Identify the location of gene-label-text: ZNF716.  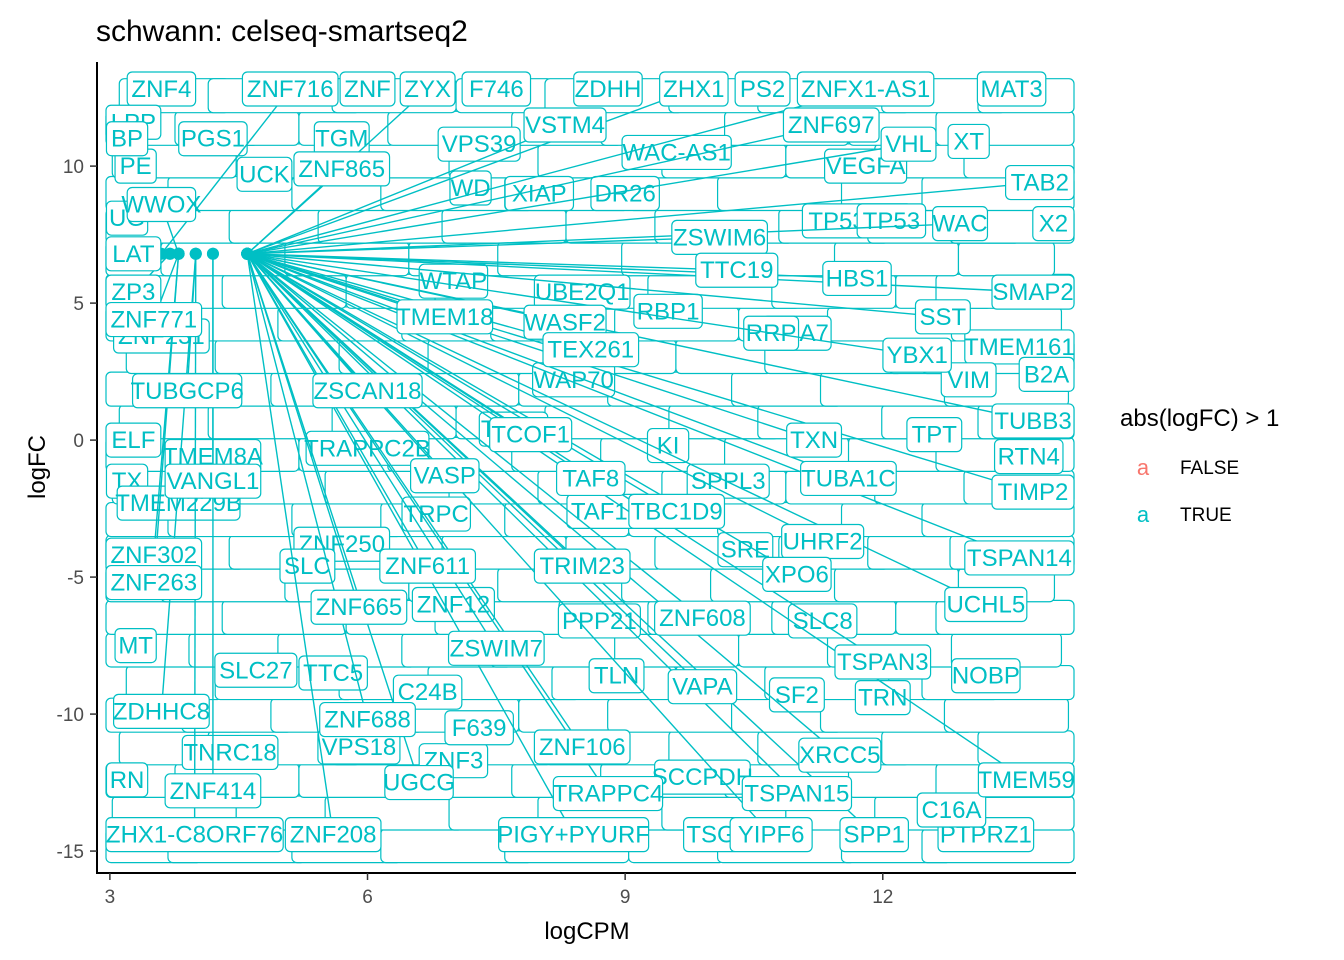
(290, 89).